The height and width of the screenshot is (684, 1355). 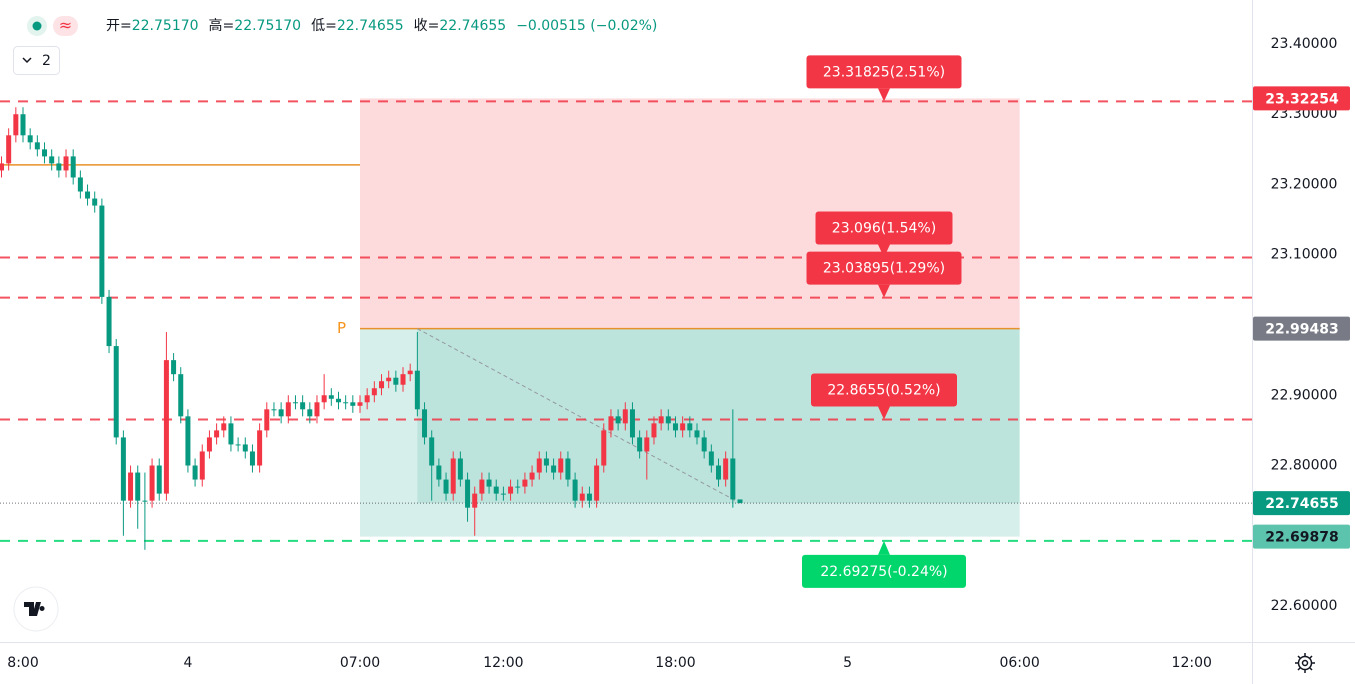 What do you see at coordinates (1304, 606) in the screenshot?
I see `y-tick-label: 22.60000` at bounding box center [1304, 606].